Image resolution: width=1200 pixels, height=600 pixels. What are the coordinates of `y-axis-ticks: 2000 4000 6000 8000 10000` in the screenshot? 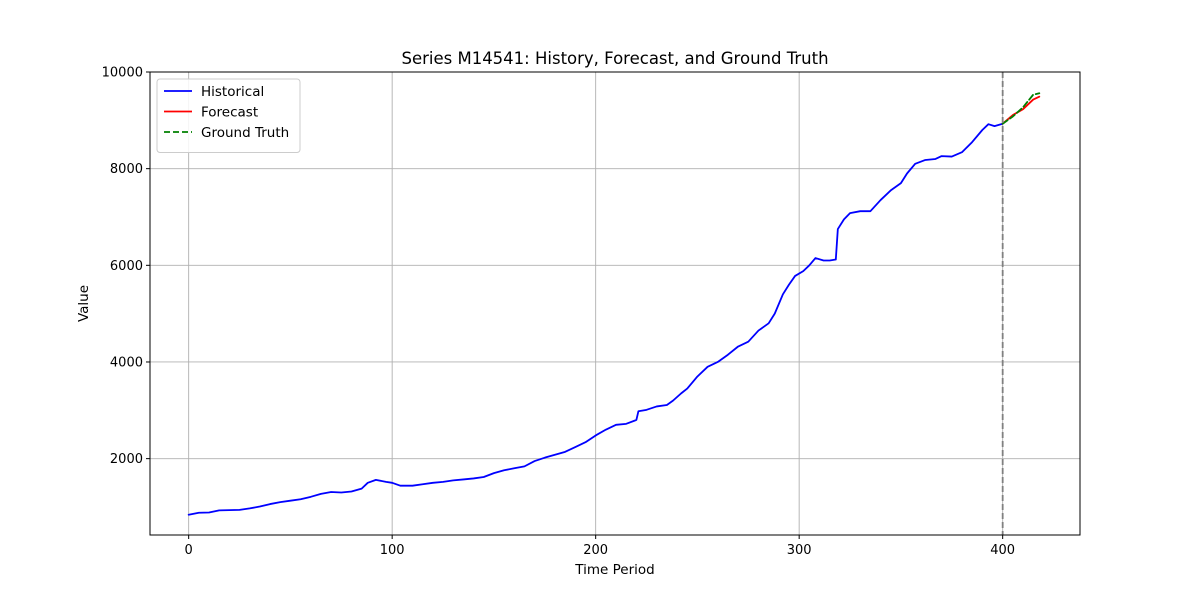 It's located at (126, 266).